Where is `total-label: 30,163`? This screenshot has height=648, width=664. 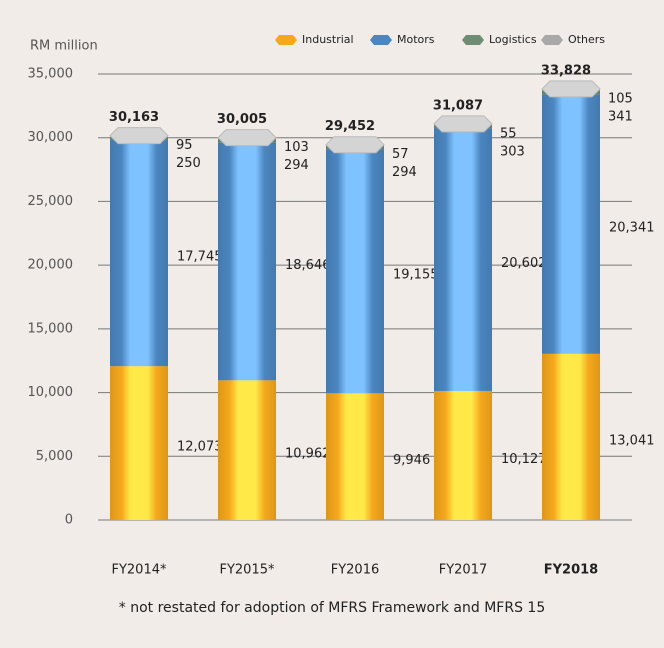
total-label: 30,163 is located at coordinates (134, 117).